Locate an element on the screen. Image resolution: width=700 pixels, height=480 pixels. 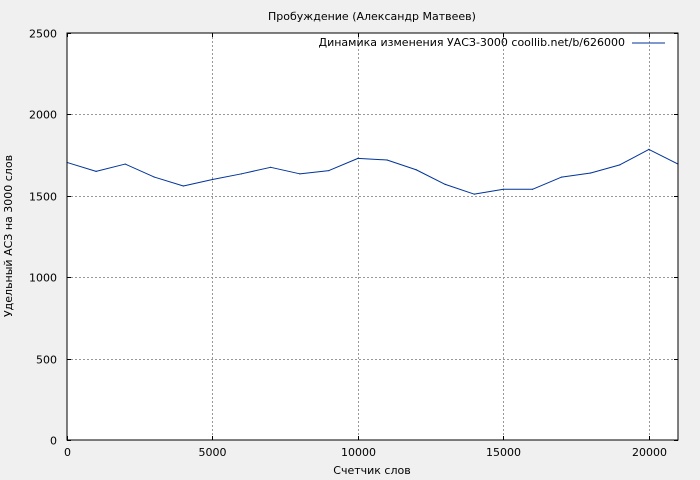
x-axis-label: Счетчик слов is located at coordinates (371, 470).